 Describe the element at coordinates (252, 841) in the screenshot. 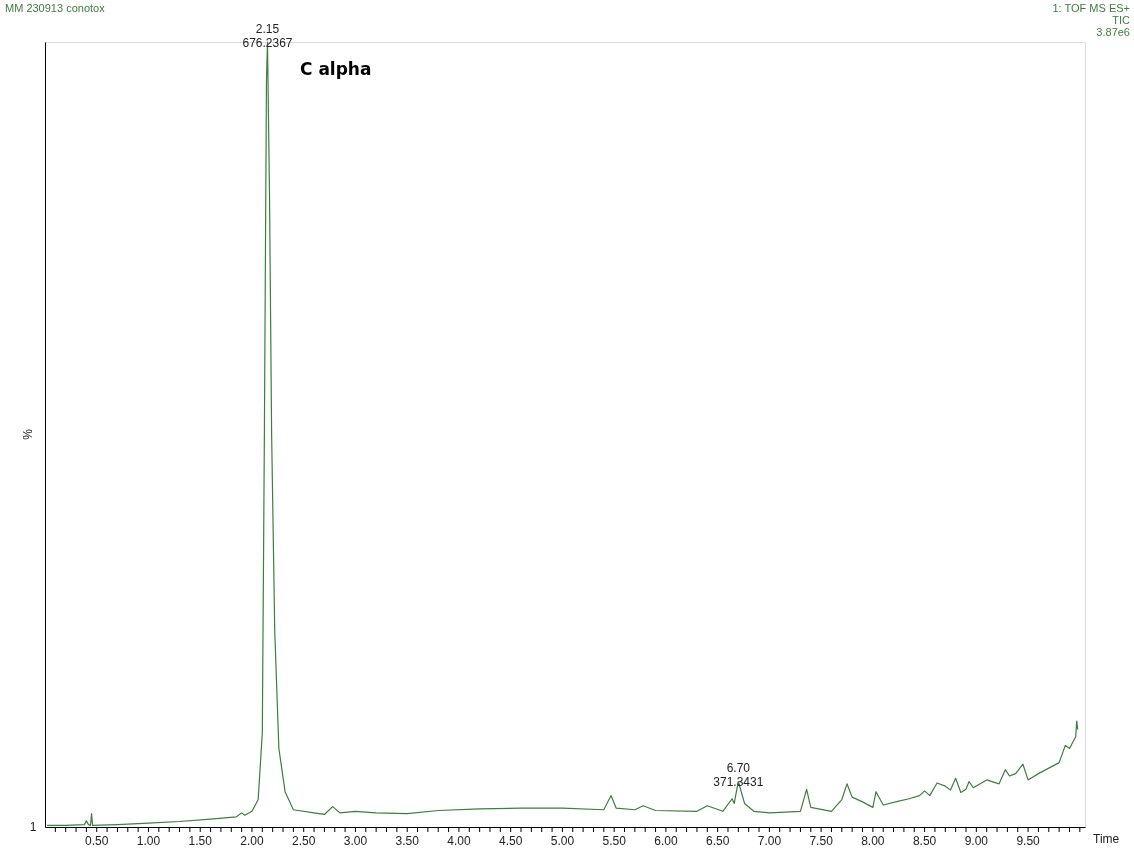

I see `x-tick-label: 2.00` at that location.